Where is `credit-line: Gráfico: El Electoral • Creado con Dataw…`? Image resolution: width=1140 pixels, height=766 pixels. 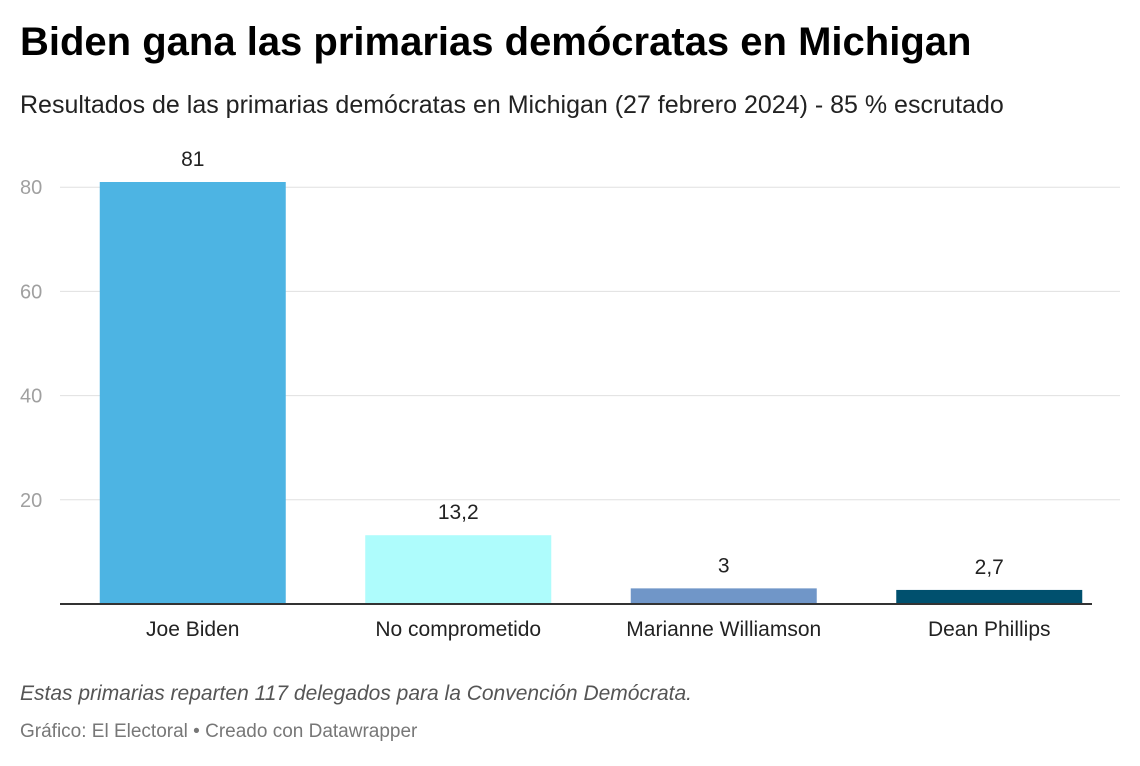 credit-line: Gráfico: El Electoral • Creado con Dataw… is located at coordinates (219, 731).